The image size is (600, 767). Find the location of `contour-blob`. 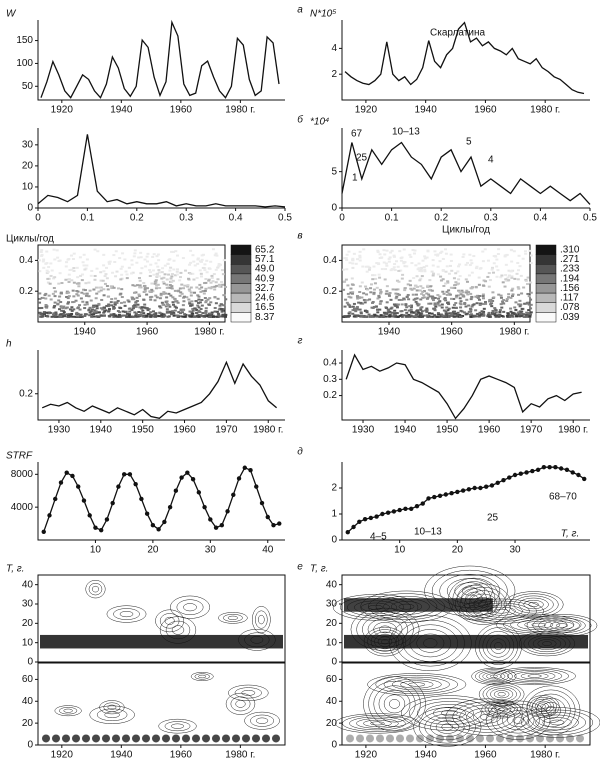

contour-blob is located at coordinates (360, 738).